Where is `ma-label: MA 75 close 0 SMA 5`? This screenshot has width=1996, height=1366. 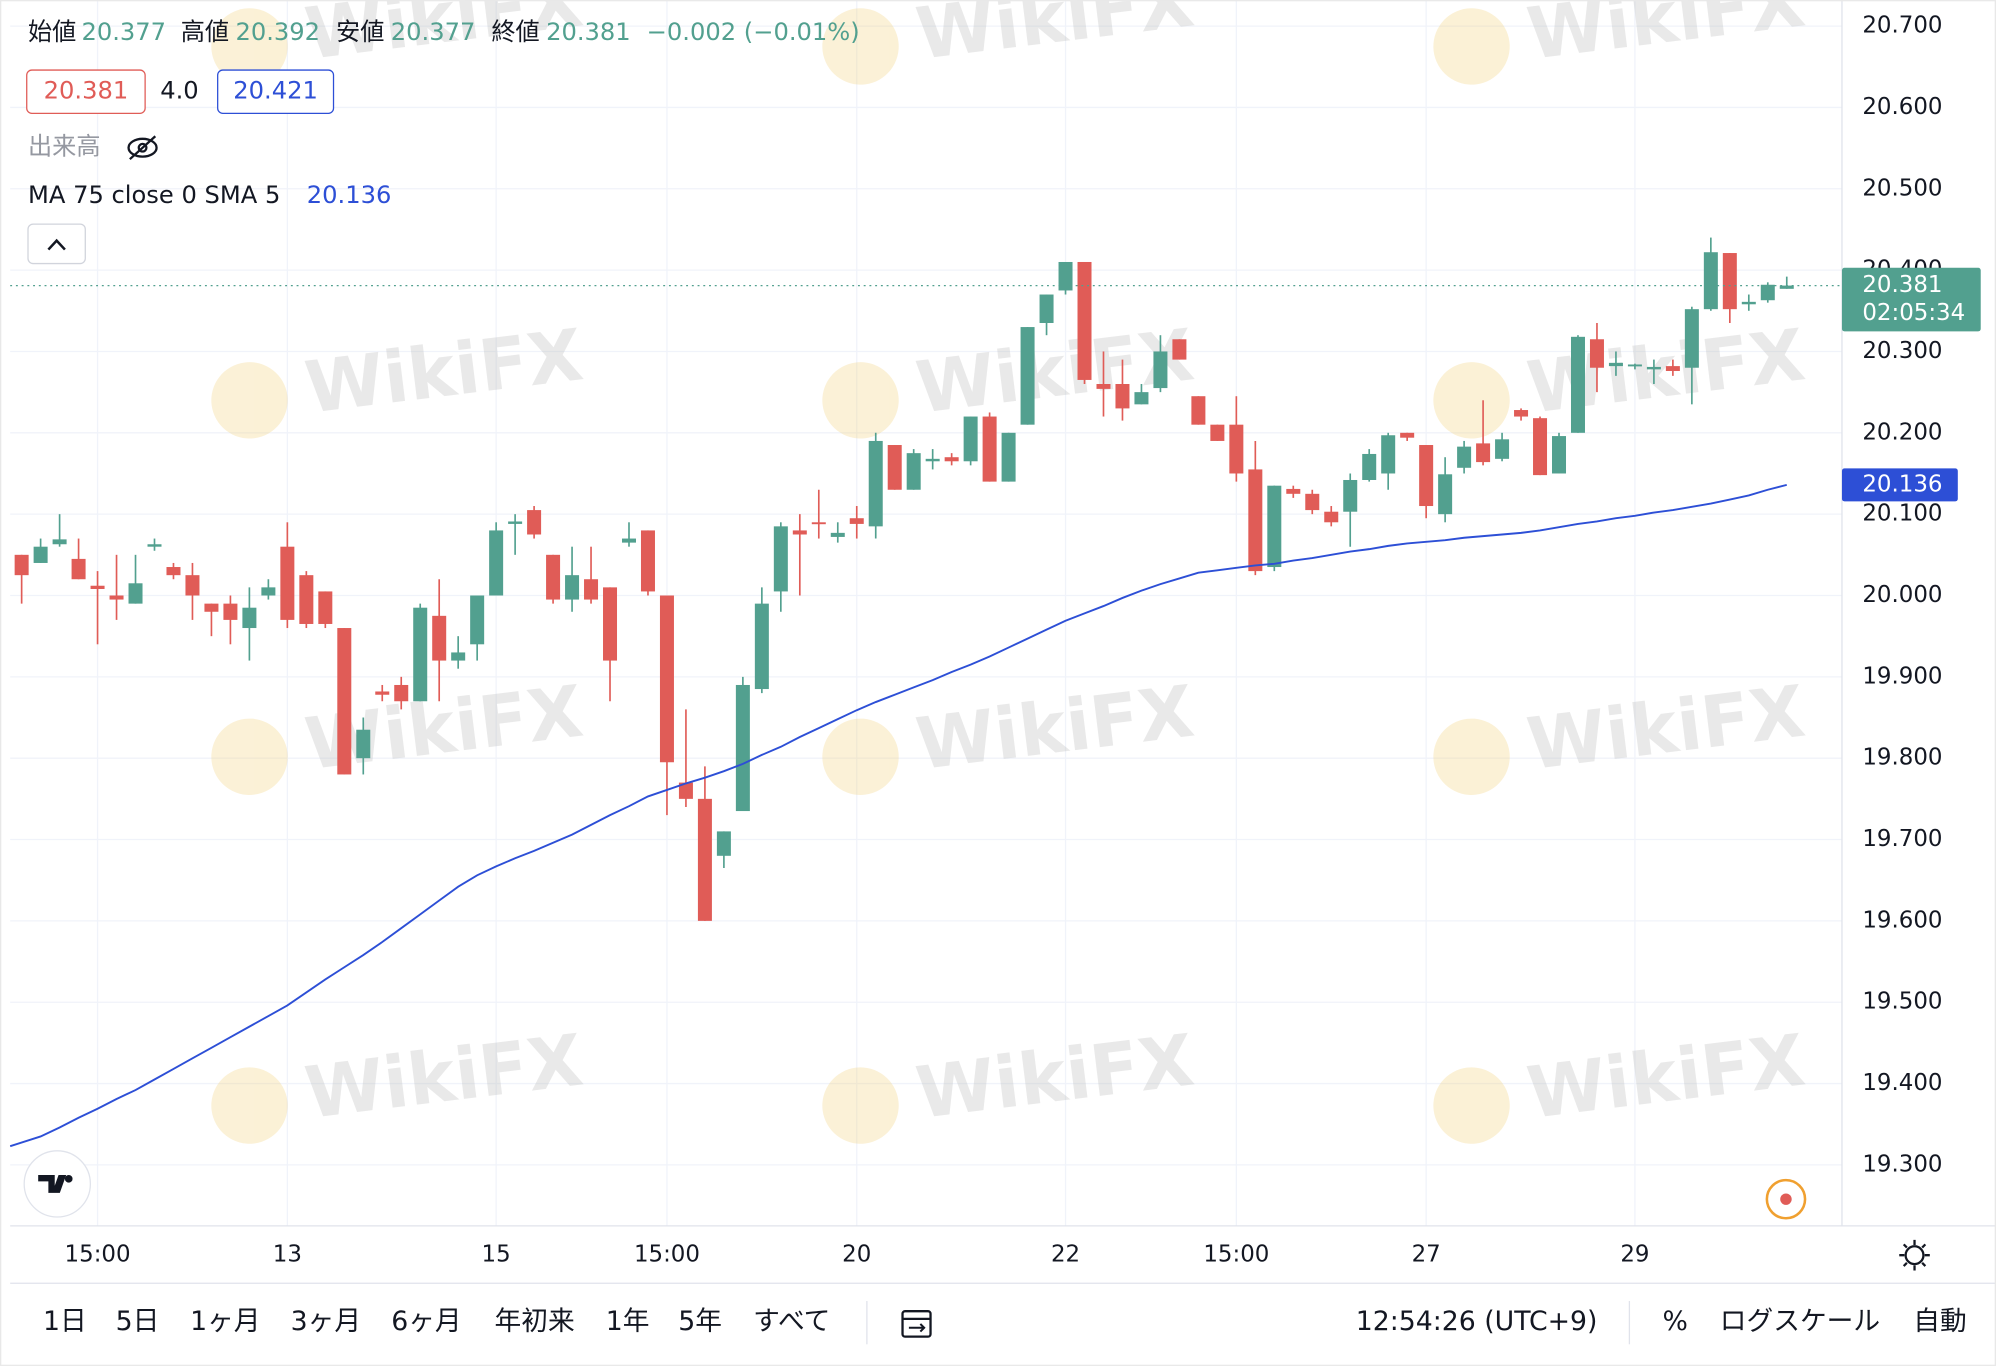 ma-label: MA 75 close 0 SMA 5 is located at coordinates (154, 195).